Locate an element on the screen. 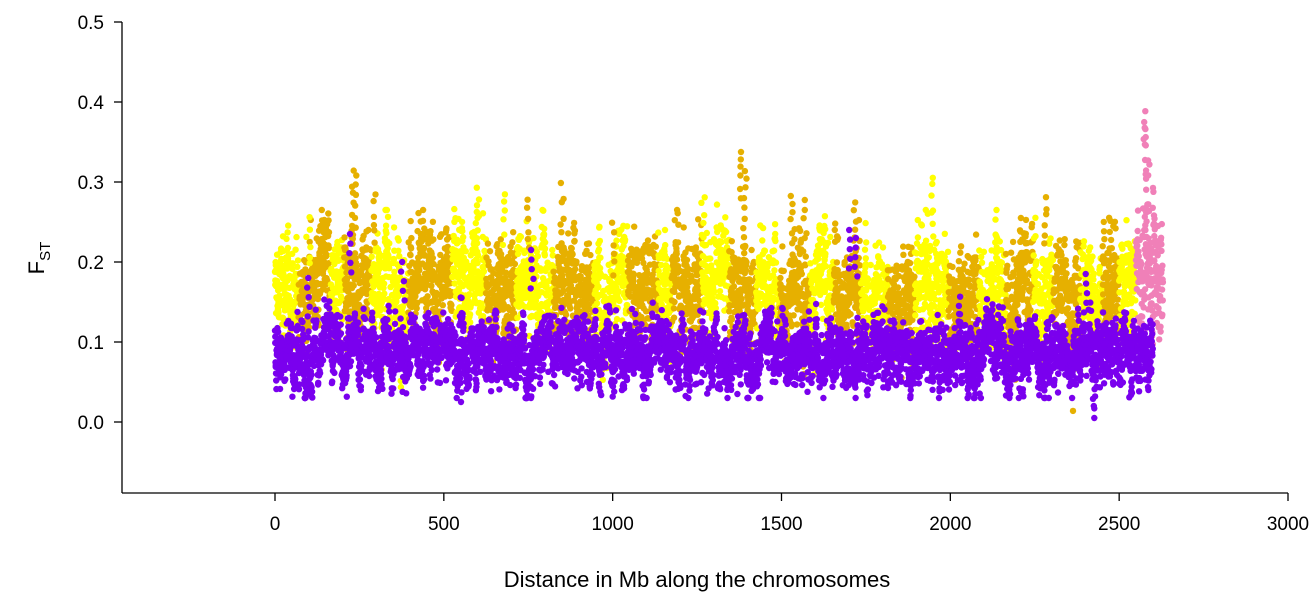  x-axis-ticks: 0 500 1000 1500 2000 2500 3000 is located at coordinates (789, 514).